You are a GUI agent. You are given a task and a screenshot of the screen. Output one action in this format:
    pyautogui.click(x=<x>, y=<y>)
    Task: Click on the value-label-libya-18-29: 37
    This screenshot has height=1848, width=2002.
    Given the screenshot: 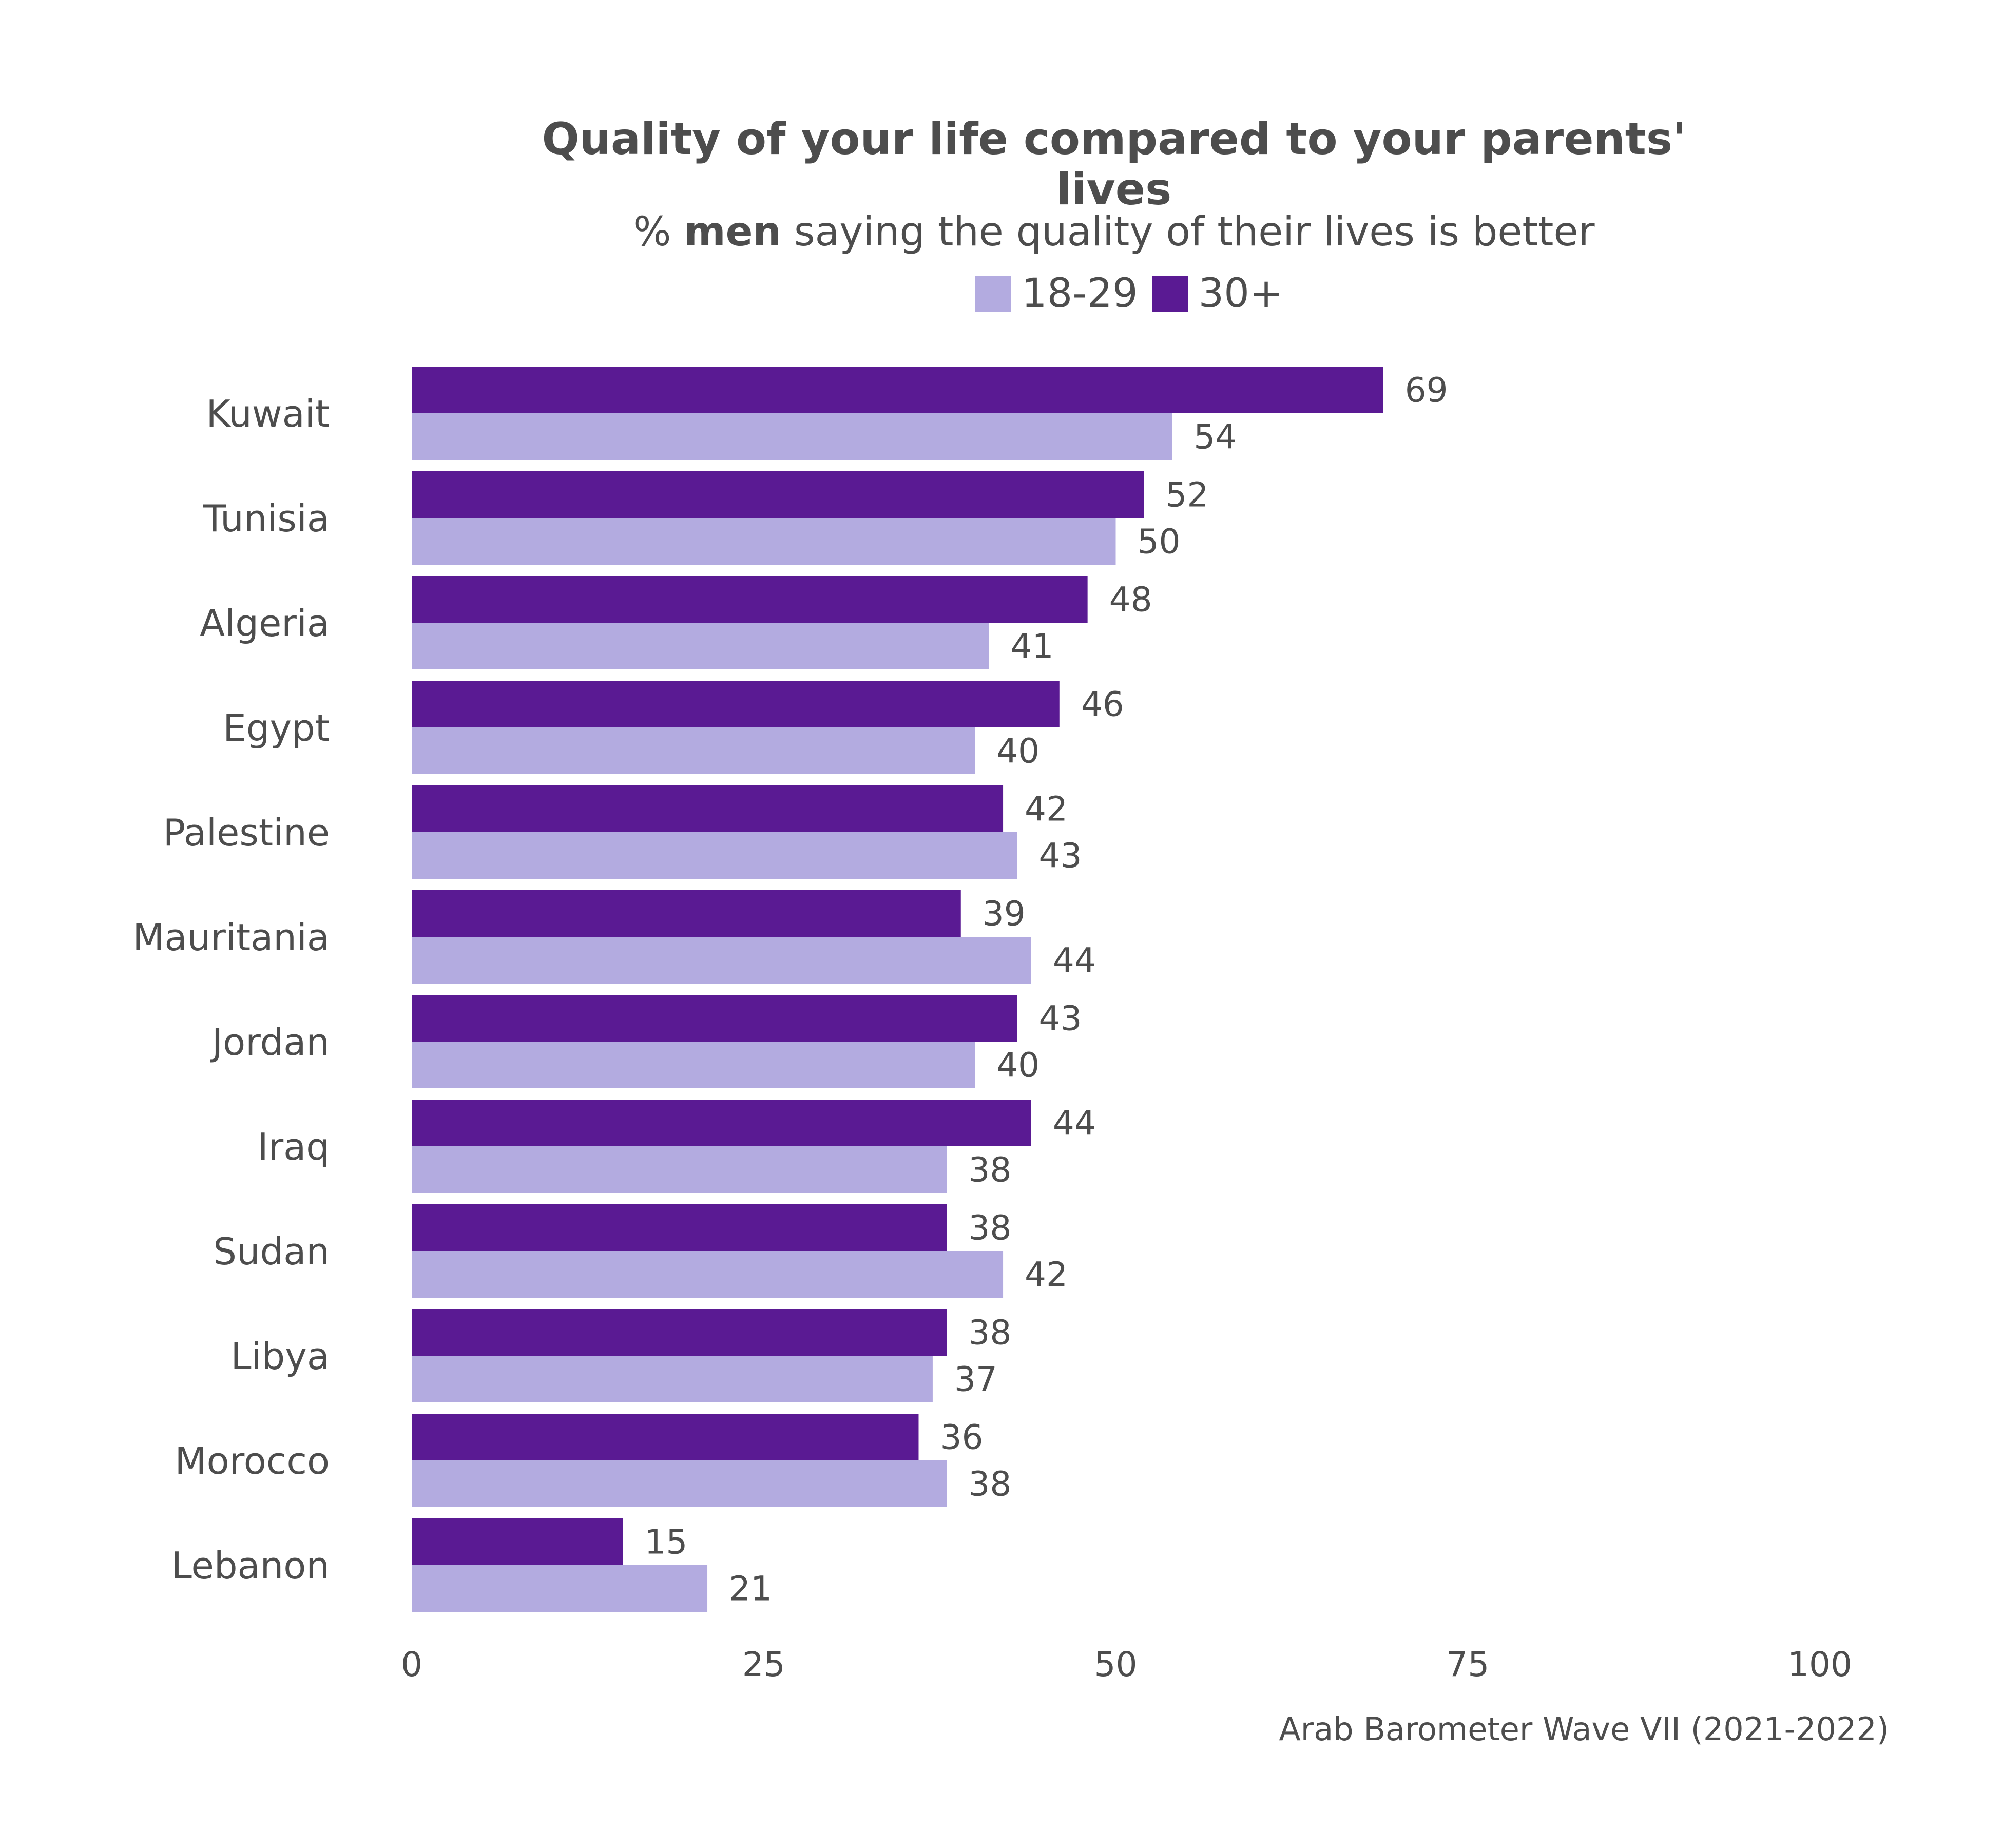 What is the action you would take?
    pyautogui.click(x=975, y=1379)
    